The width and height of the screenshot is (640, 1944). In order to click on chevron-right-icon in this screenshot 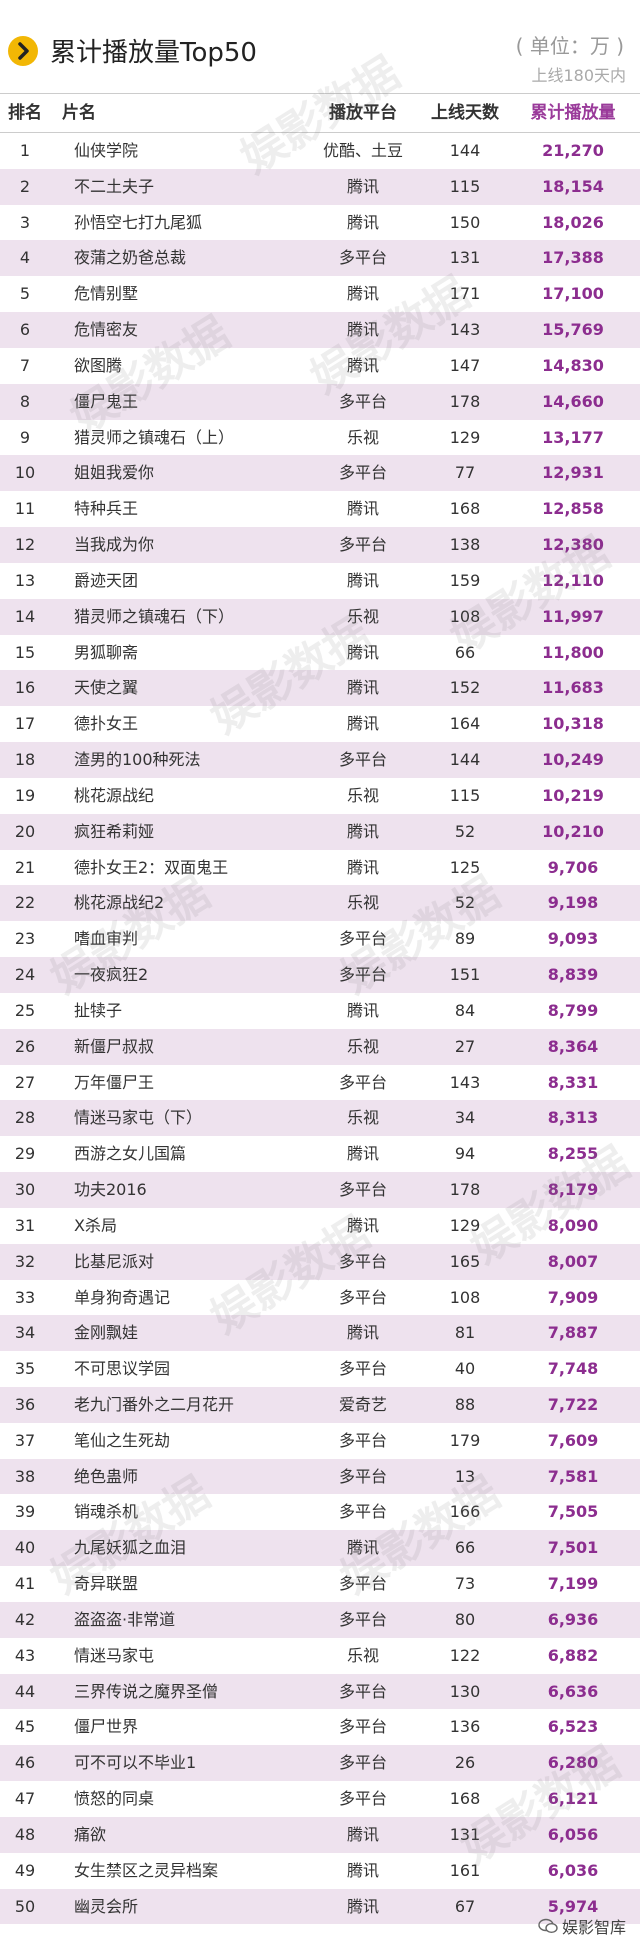, I will do `click(23, 51)`.